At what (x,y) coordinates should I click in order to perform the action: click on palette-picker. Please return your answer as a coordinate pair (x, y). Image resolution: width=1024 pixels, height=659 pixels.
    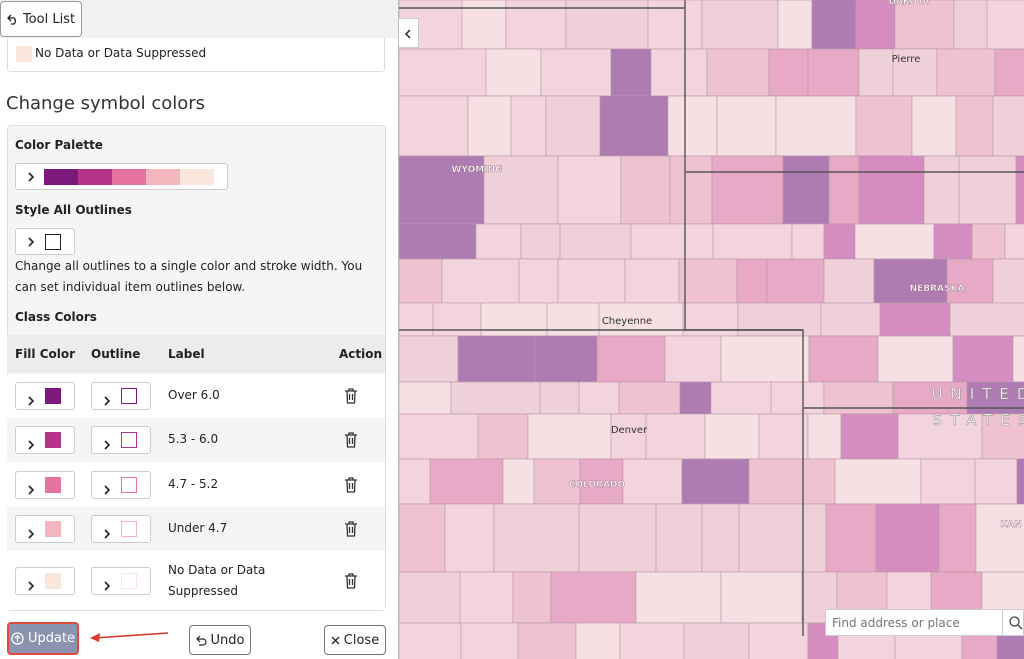
    Looking at the image, I should click on (121, 176).